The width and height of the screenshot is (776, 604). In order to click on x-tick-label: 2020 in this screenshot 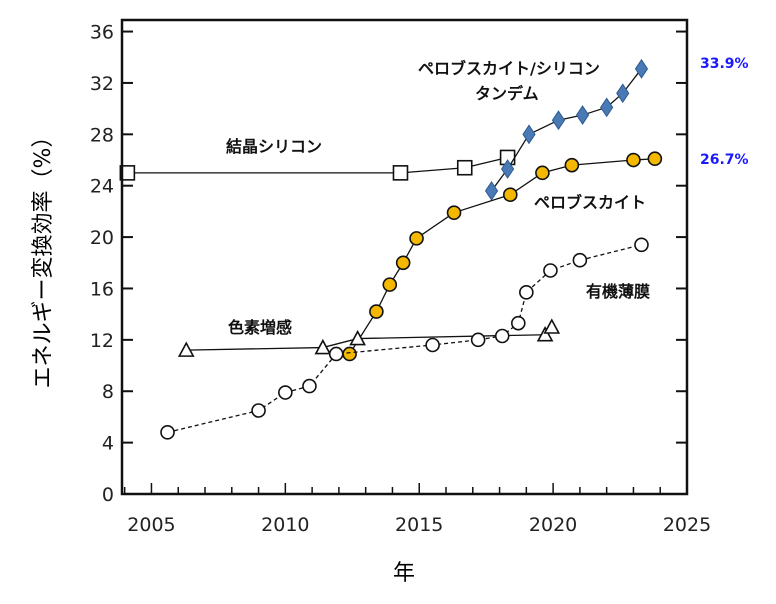, I will do `click(553, 525)`.